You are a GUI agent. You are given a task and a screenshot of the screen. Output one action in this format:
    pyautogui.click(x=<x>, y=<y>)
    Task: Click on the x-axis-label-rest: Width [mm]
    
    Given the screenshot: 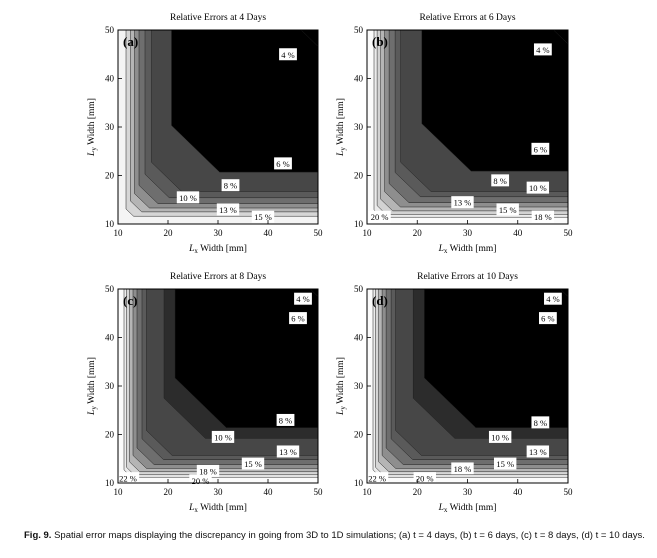 What is the action you would take?
    pyautogui.click(x=471, y=508)
    